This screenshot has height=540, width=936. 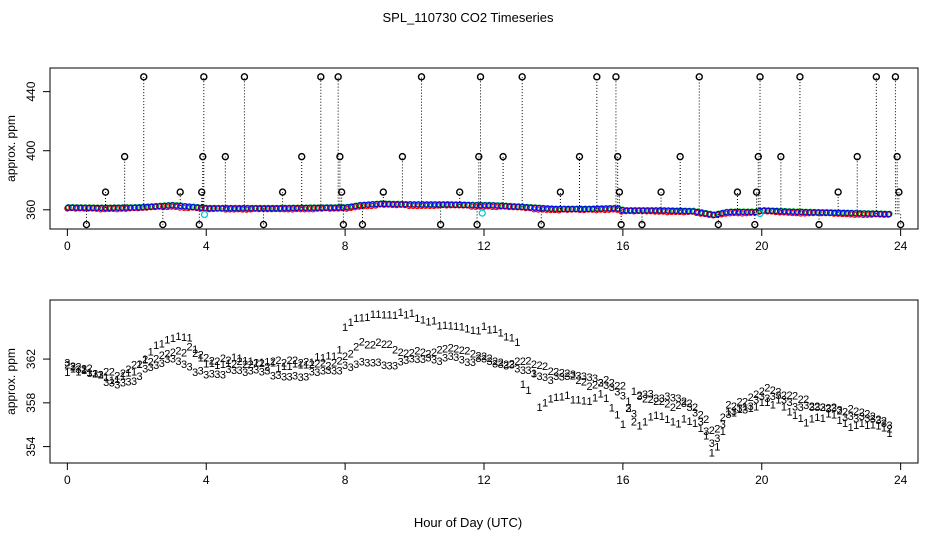 What do you see at coordinates (31, 209) in the screenshot?
I see `y-tick-label: 360` at bounding box center [31, 209].